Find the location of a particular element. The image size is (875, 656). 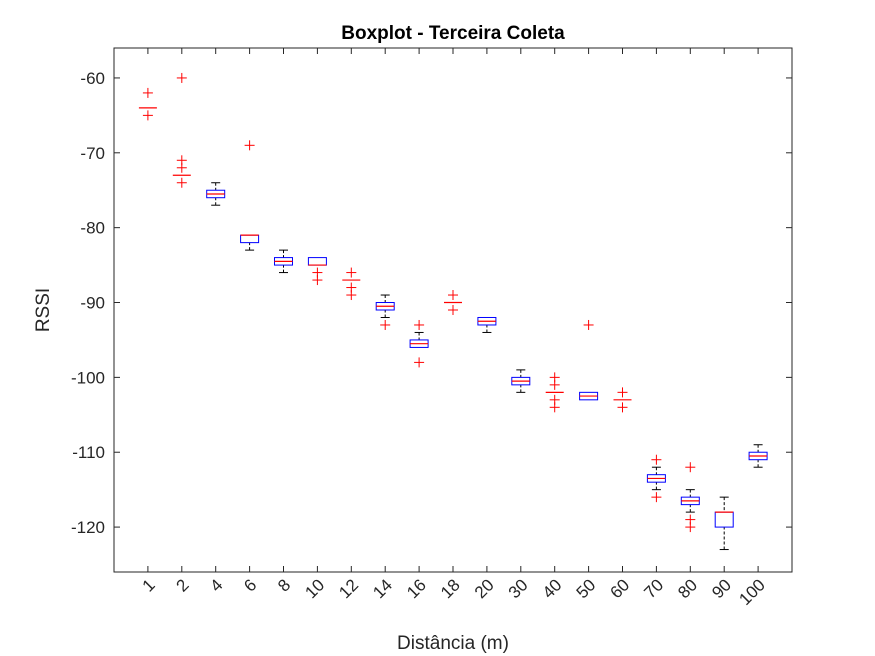

x-tick-label: 80 is located at coordinates (687, 588).